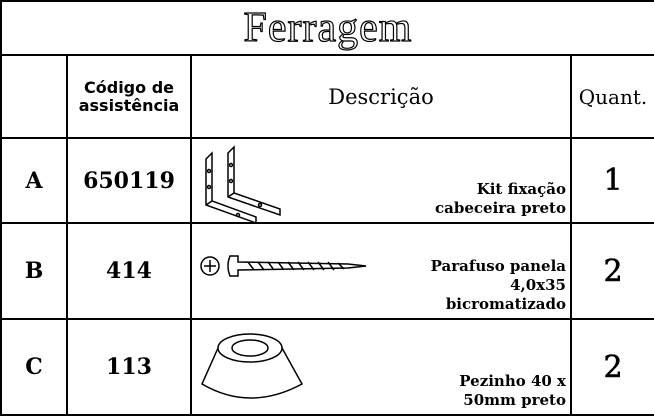 The height and width of the screenshot is (416, 654). What do you see at coordinates (34, 271) in the screenshot?
I see `item-letter: B` at bounding box center [34, 271].